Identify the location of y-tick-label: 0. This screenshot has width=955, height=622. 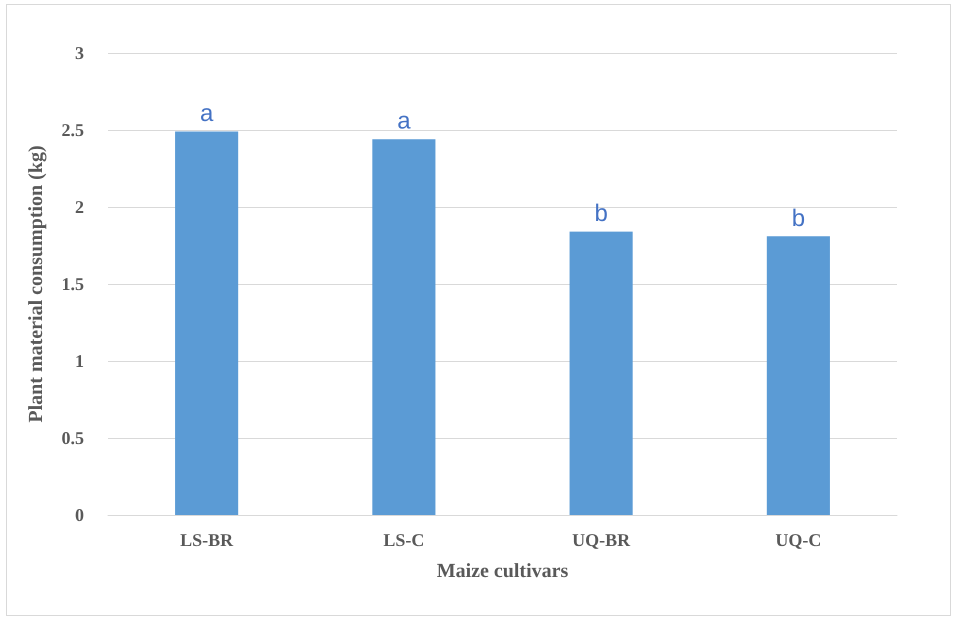
(79, 515).